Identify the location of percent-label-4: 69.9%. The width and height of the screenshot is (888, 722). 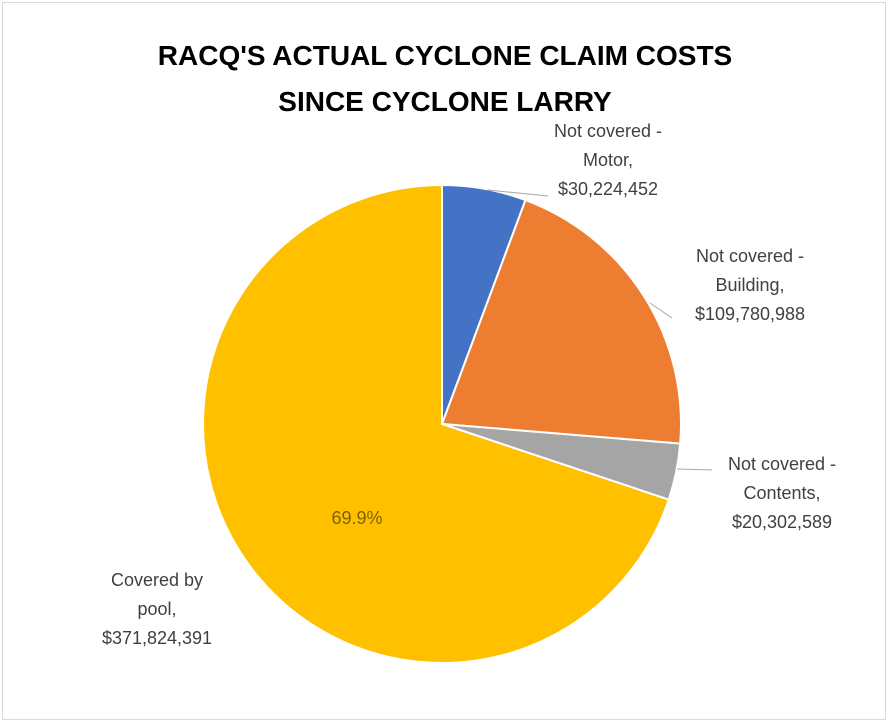
(356, 518).